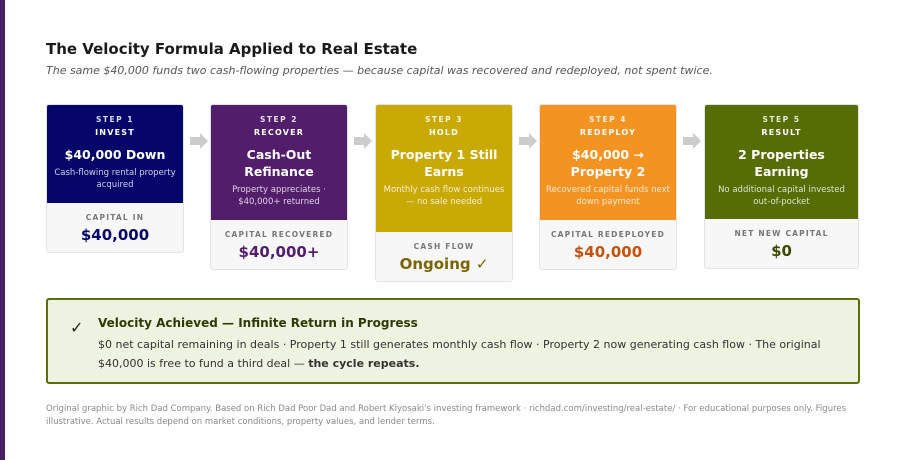 The width and height of the screenshot is (920, 460). What do you see at coordinates (444, 264) in the screenshot?
I see `metric-value: Ongoing ✓` at bounding box center [444, 264].